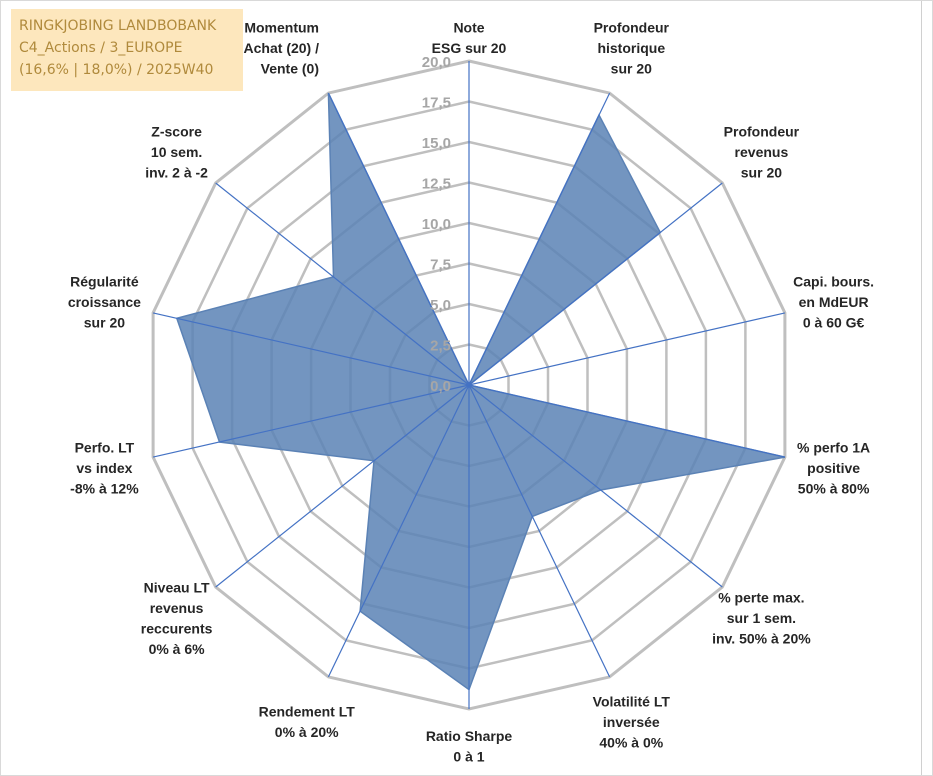 Image resolution: width=933 pixels, height=776 pixels. I want to click on axis-label-line: 40% à 0%, so click(631, 743).